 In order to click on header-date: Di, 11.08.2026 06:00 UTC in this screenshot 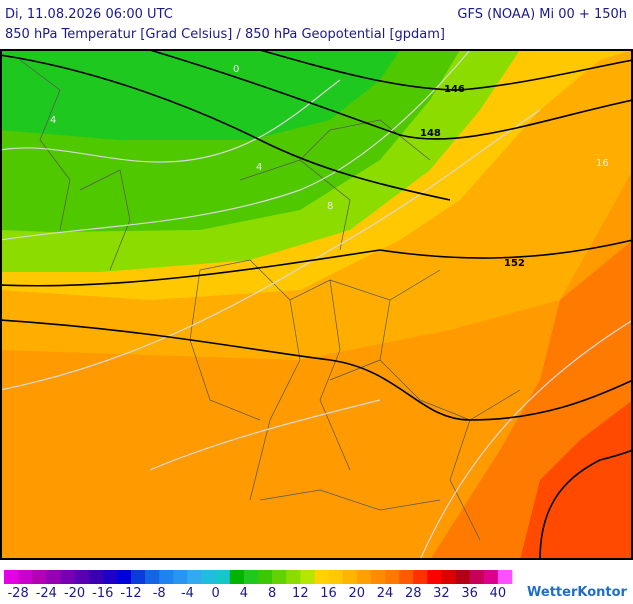, I will do `click(89, 14)`.